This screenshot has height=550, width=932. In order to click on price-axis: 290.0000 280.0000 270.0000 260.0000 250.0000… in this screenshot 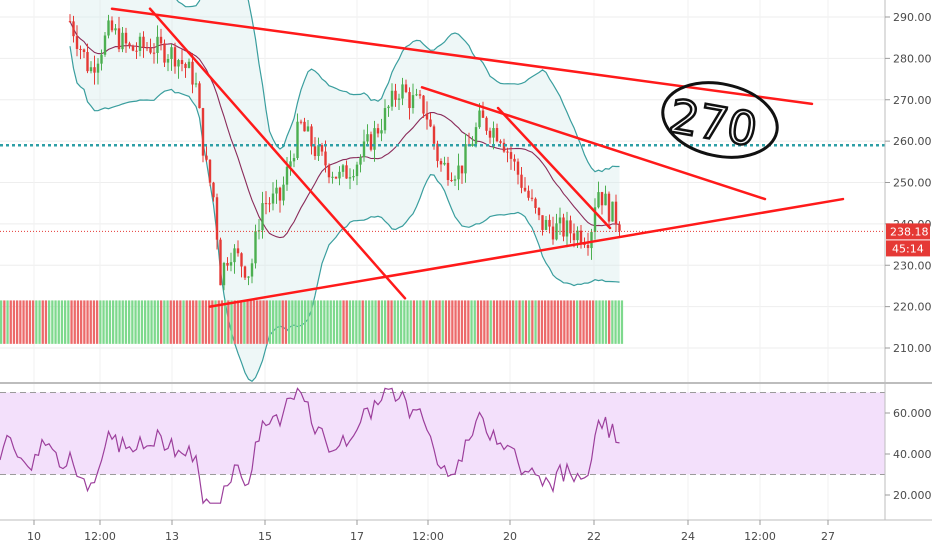, I will do `click(908, 183)`.